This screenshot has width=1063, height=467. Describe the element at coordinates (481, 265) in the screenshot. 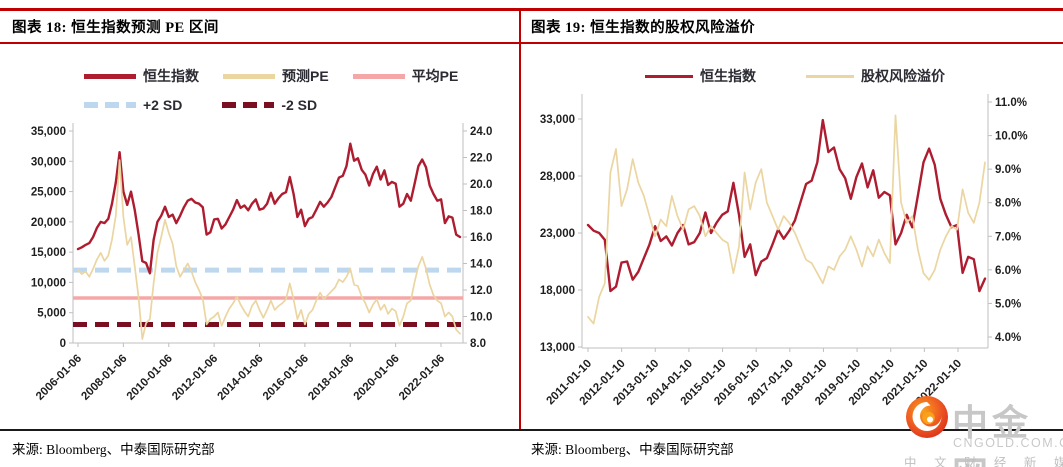

I see `tick-label: 14.0` at that location.